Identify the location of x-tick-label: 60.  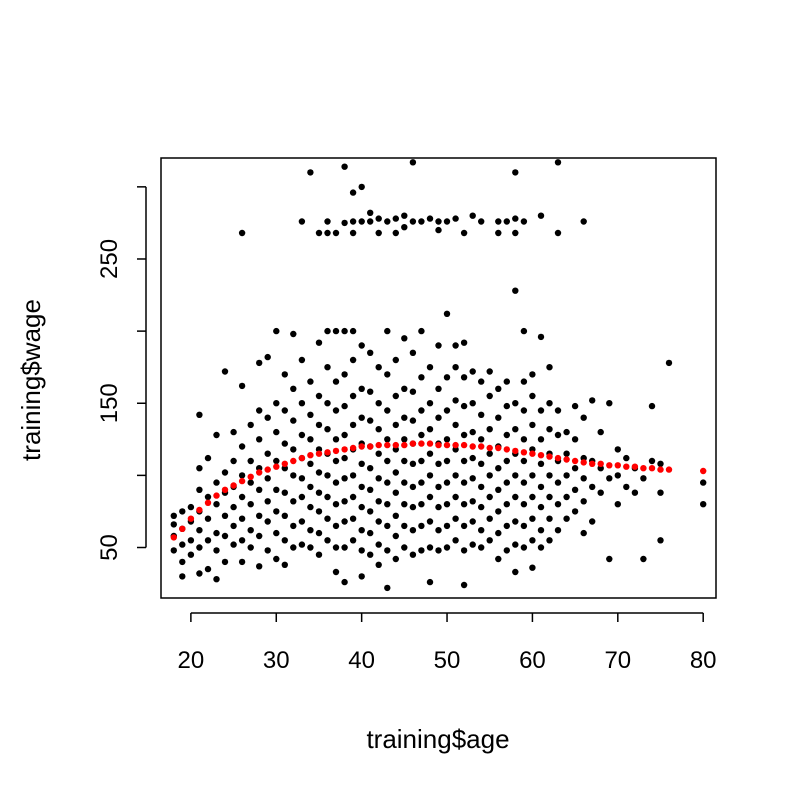
(532, 660).